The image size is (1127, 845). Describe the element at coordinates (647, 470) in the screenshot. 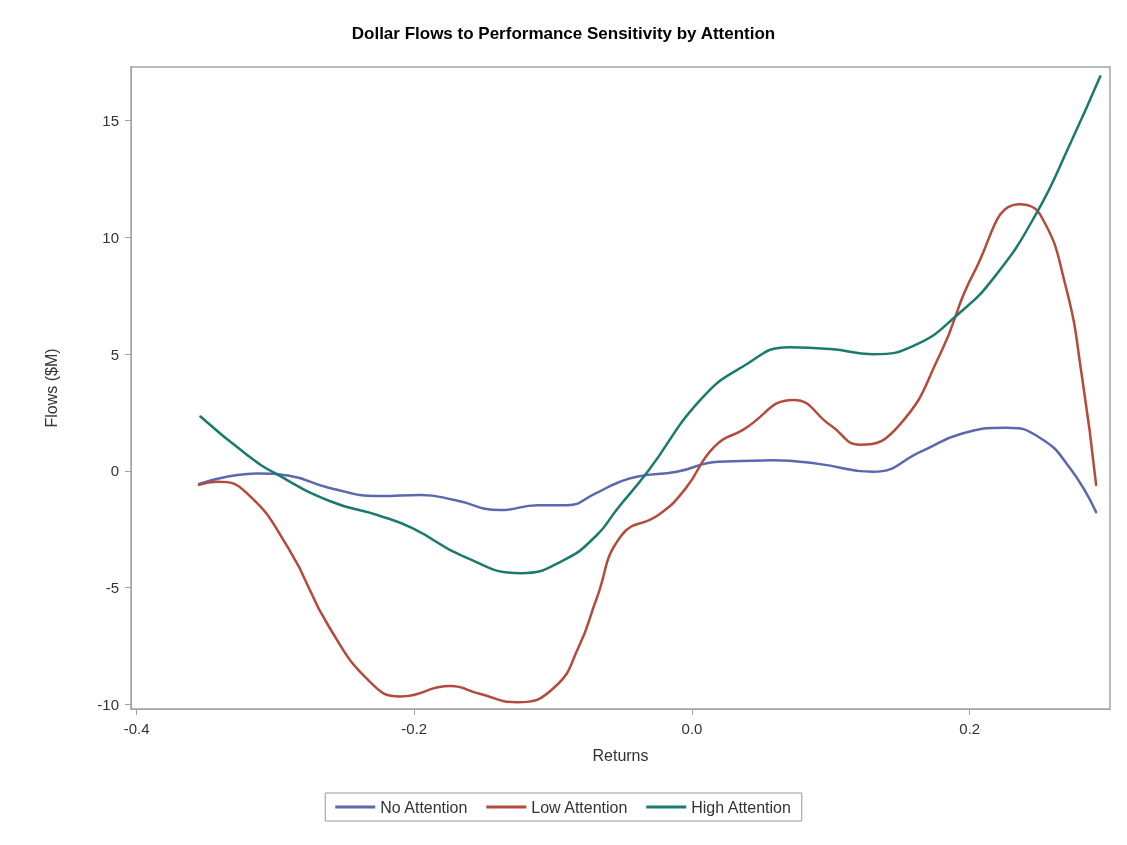

I see `line-series` at that location.